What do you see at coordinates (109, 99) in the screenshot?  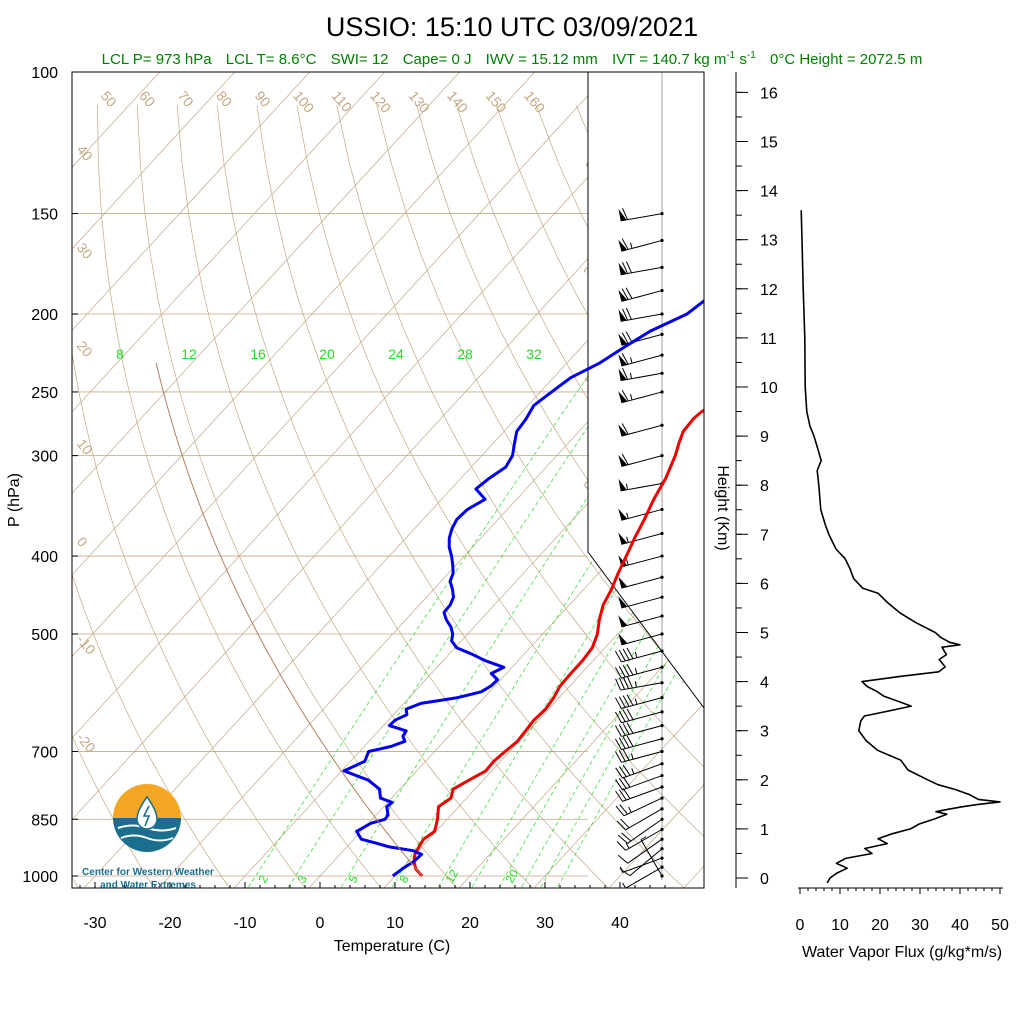 I see `isotherm-label: 50` at bounding box center [109, 99].